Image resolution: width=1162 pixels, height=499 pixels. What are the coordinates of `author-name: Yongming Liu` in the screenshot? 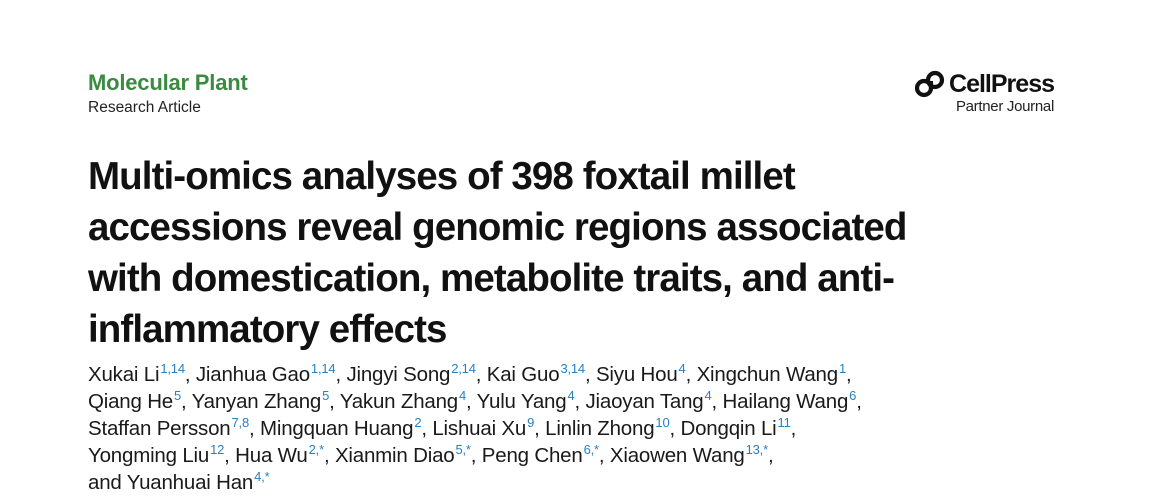 It's located at (149, 455).